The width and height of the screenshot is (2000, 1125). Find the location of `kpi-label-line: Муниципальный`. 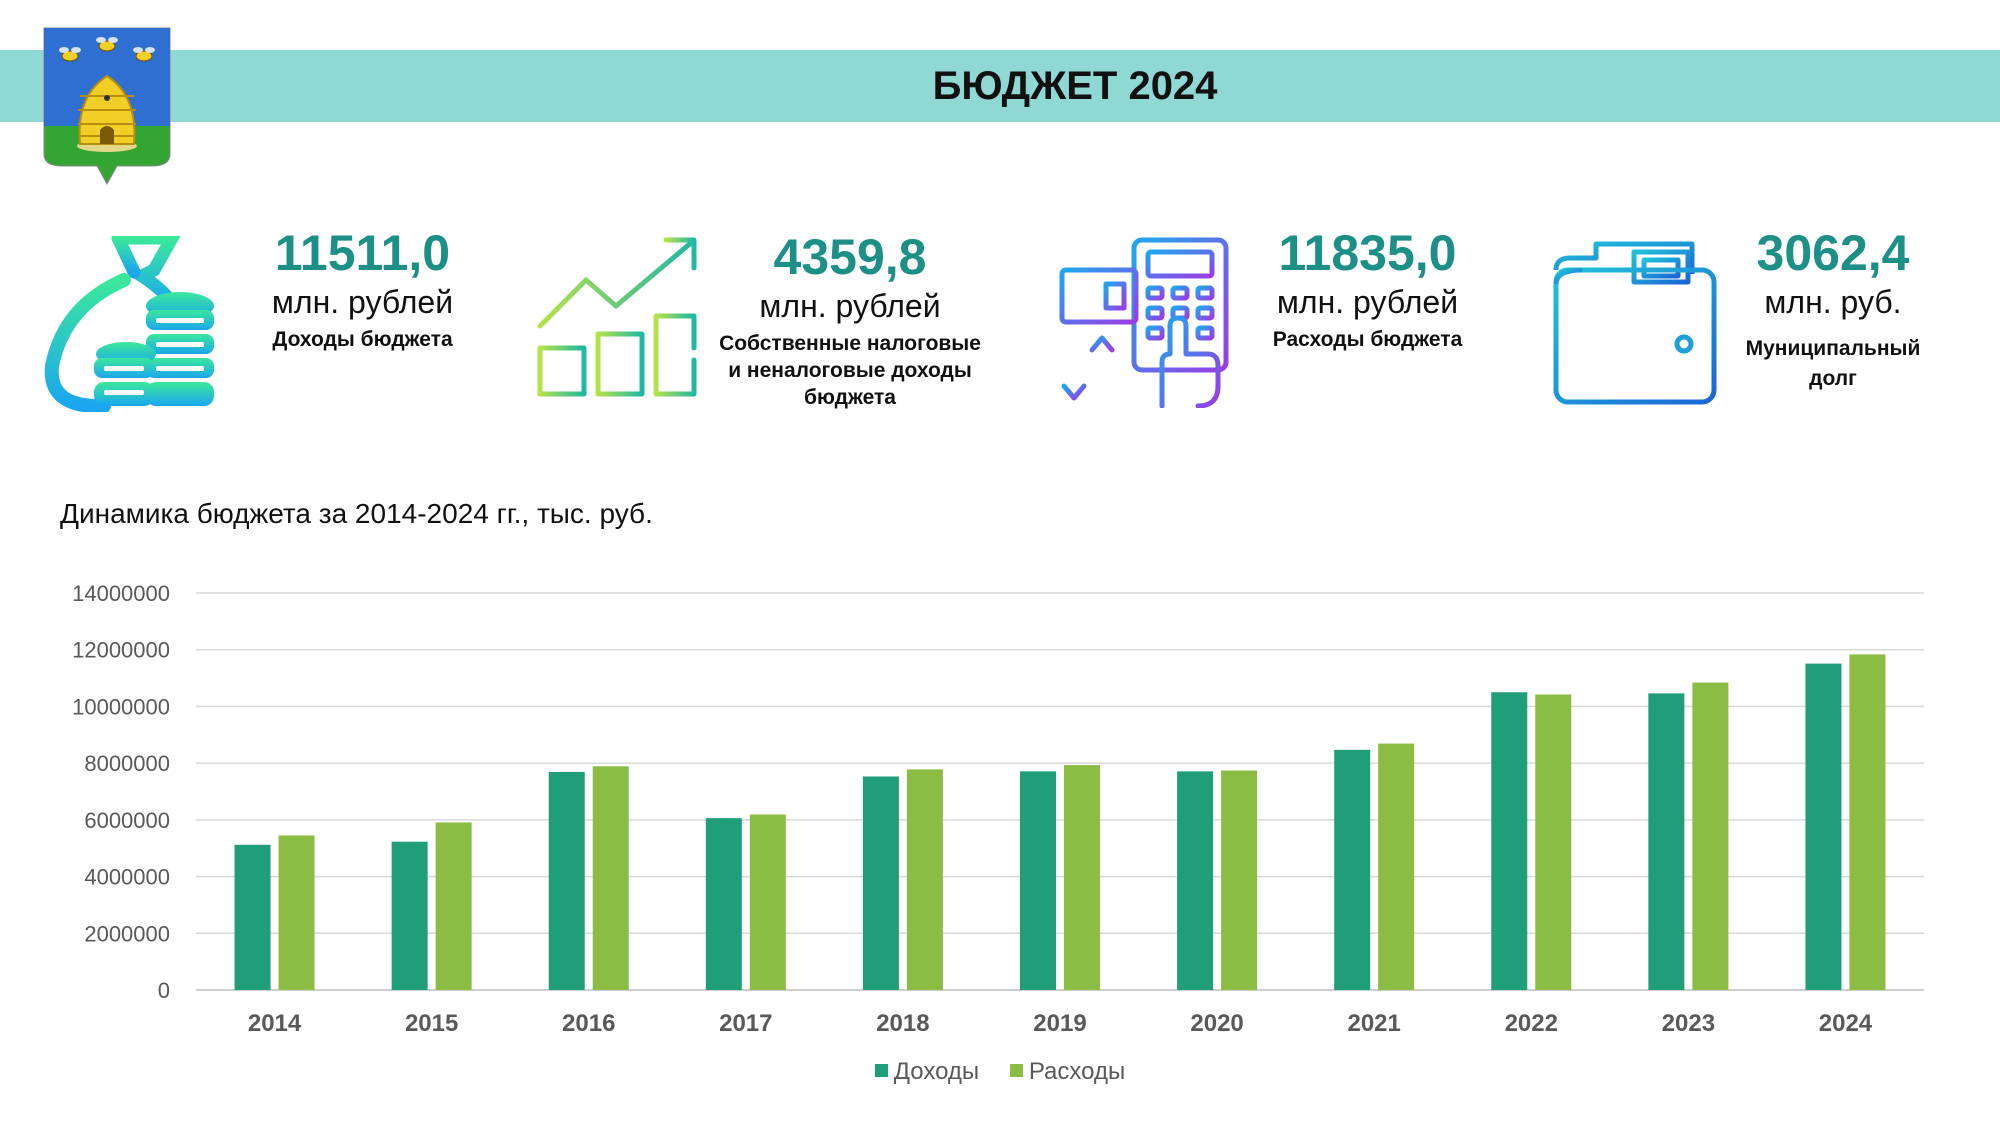

kpi-label-line: Муниципальный is located at coordinates (1833, 348).